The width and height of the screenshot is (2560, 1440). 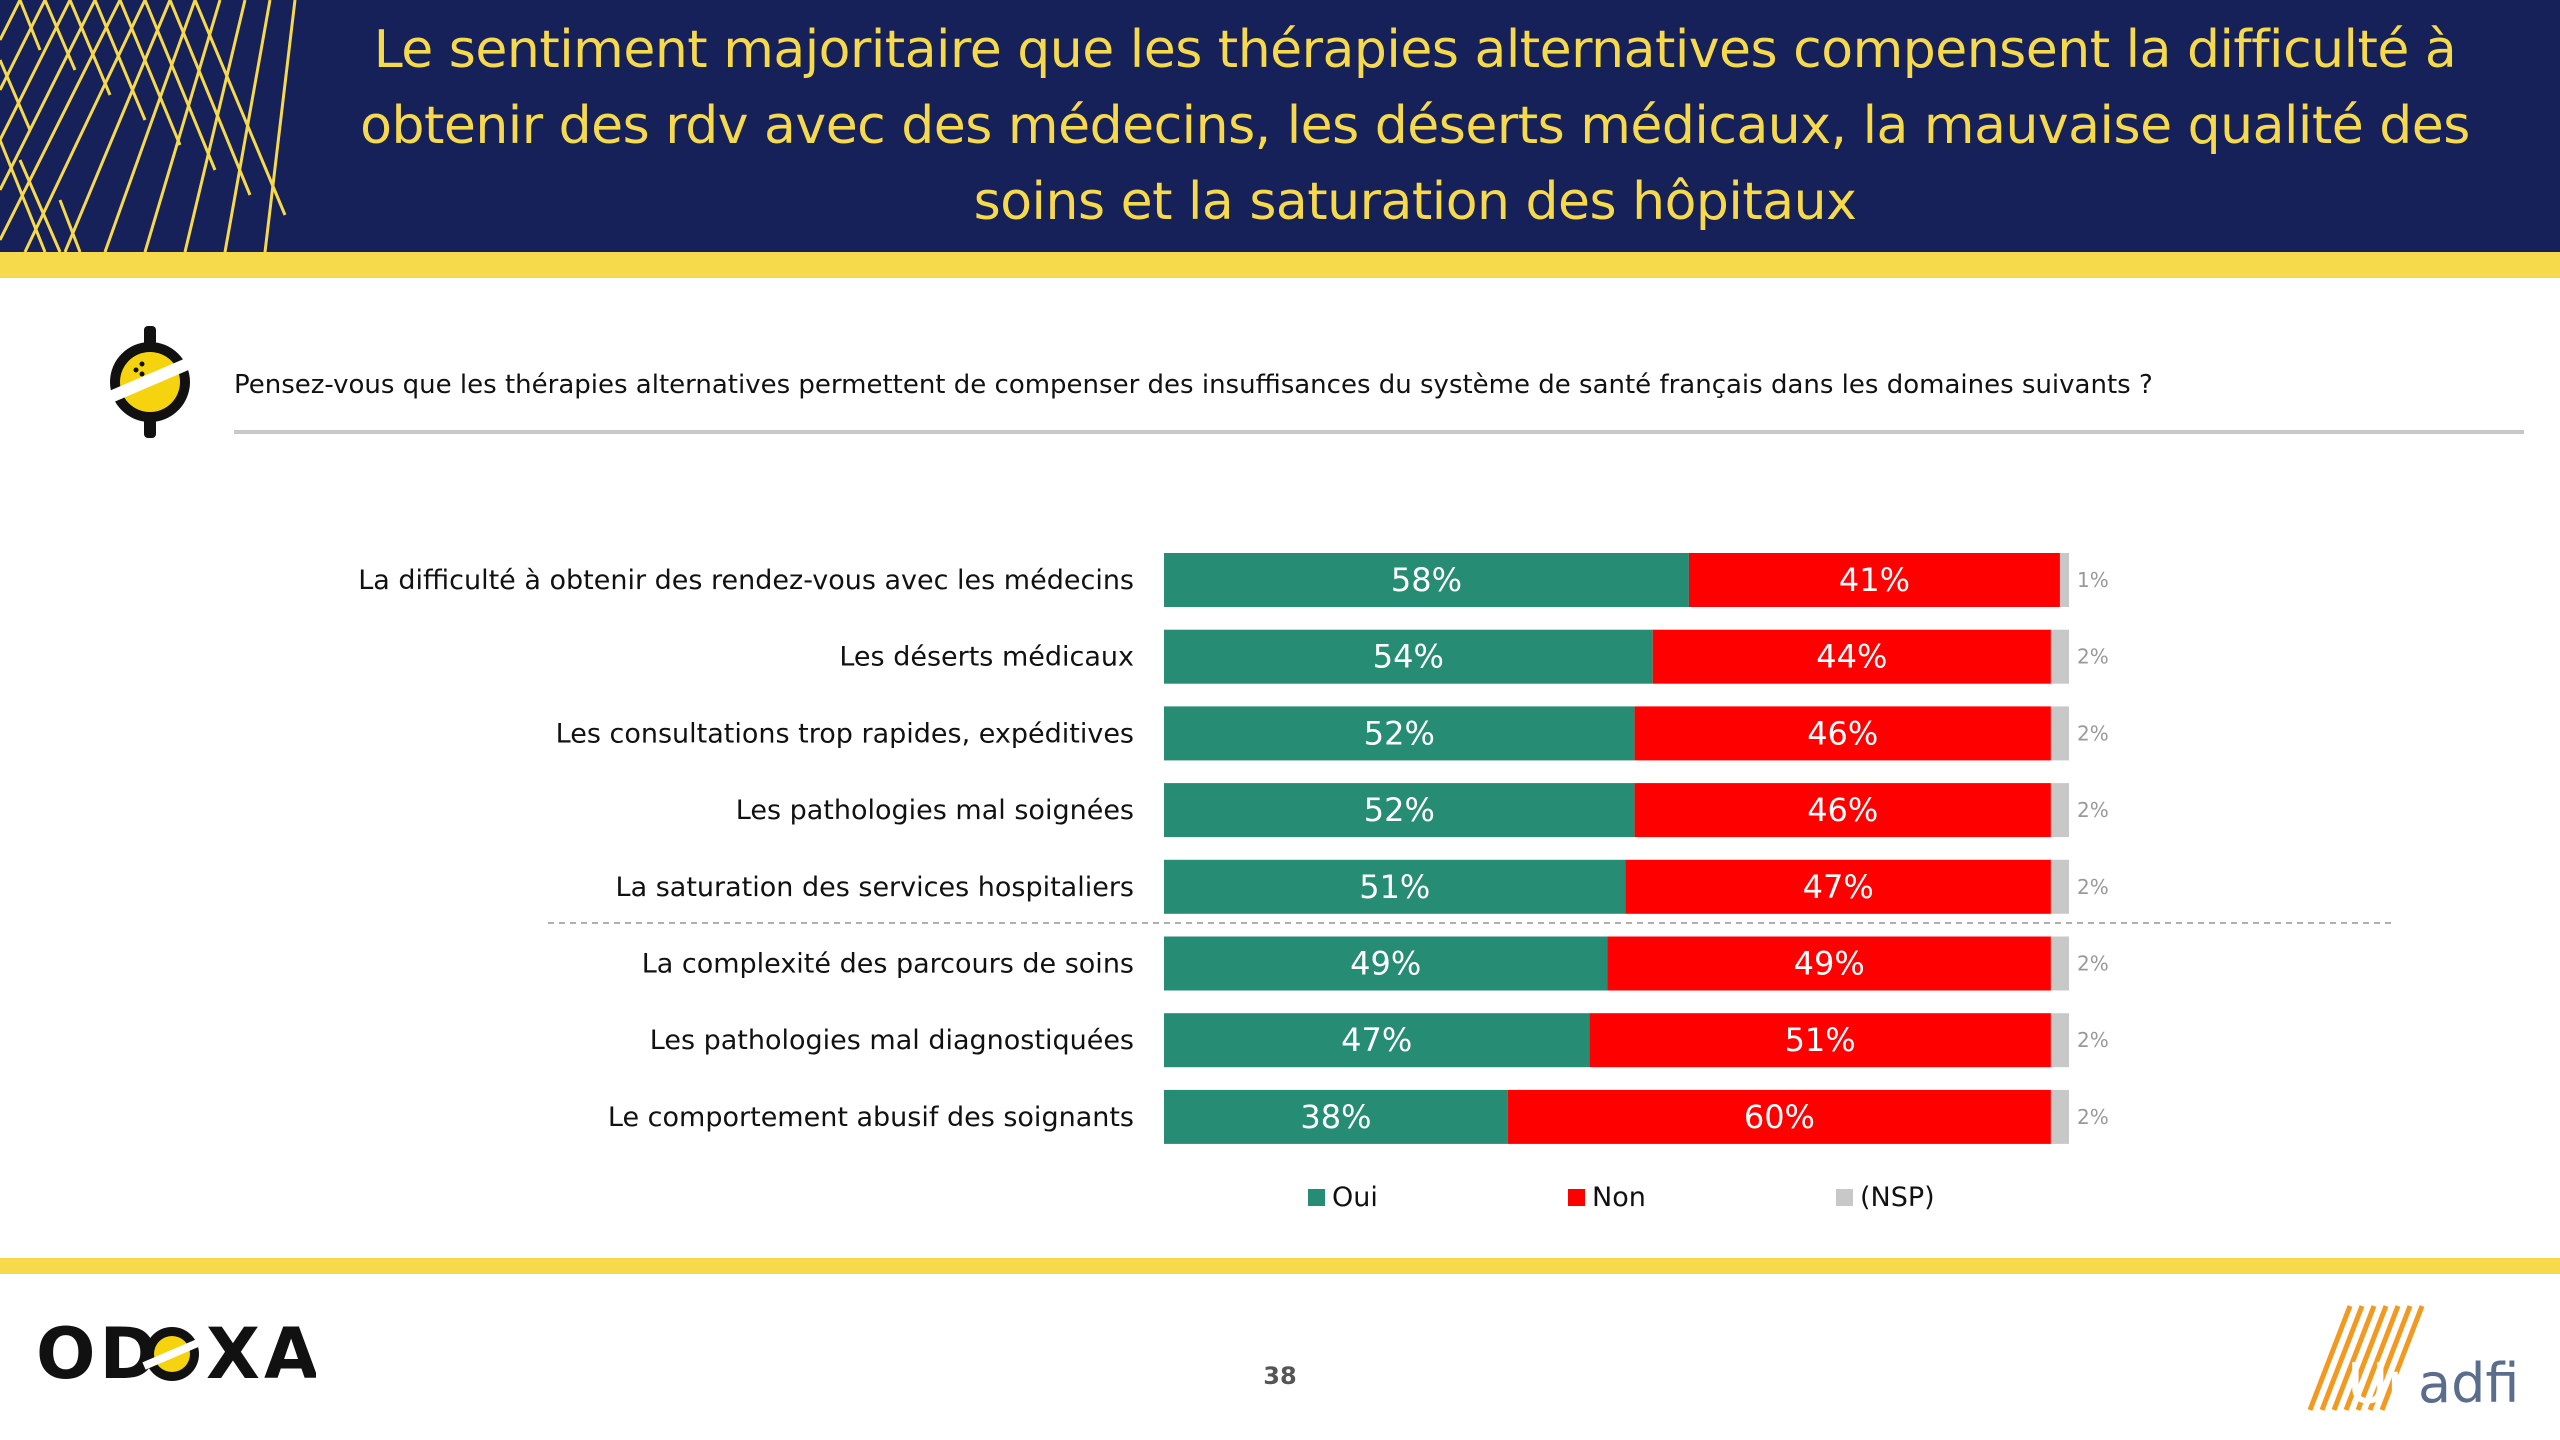 What do you see at coordinates (148, 126) in the screenshot?
I see `chevron-pattern-icon` at bounding box center [148, 126].